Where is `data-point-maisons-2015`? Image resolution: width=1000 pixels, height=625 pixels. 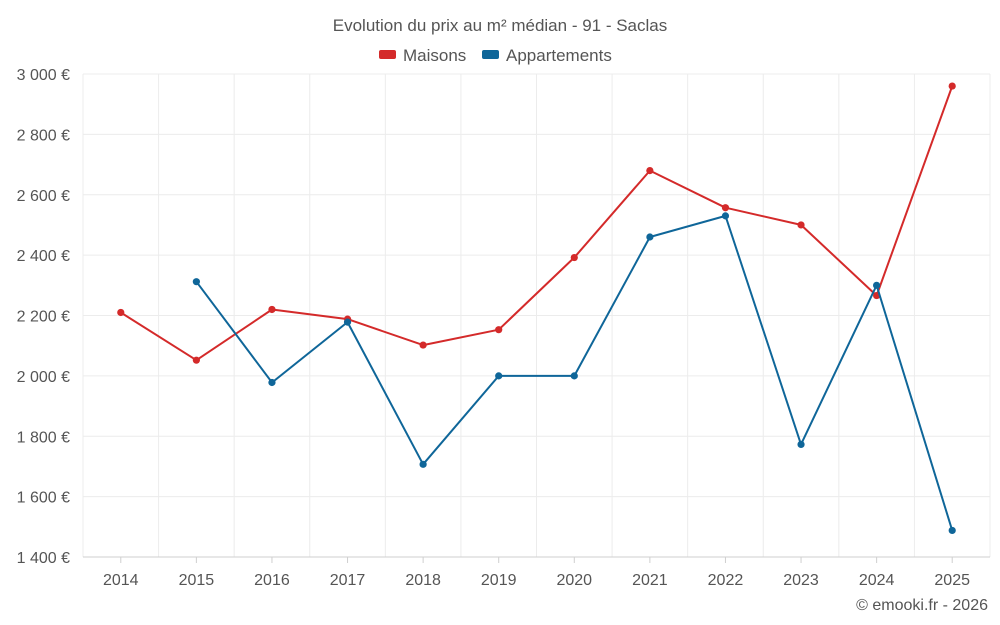
data-point-maisons-2015 is located at coordinates (196, 360).